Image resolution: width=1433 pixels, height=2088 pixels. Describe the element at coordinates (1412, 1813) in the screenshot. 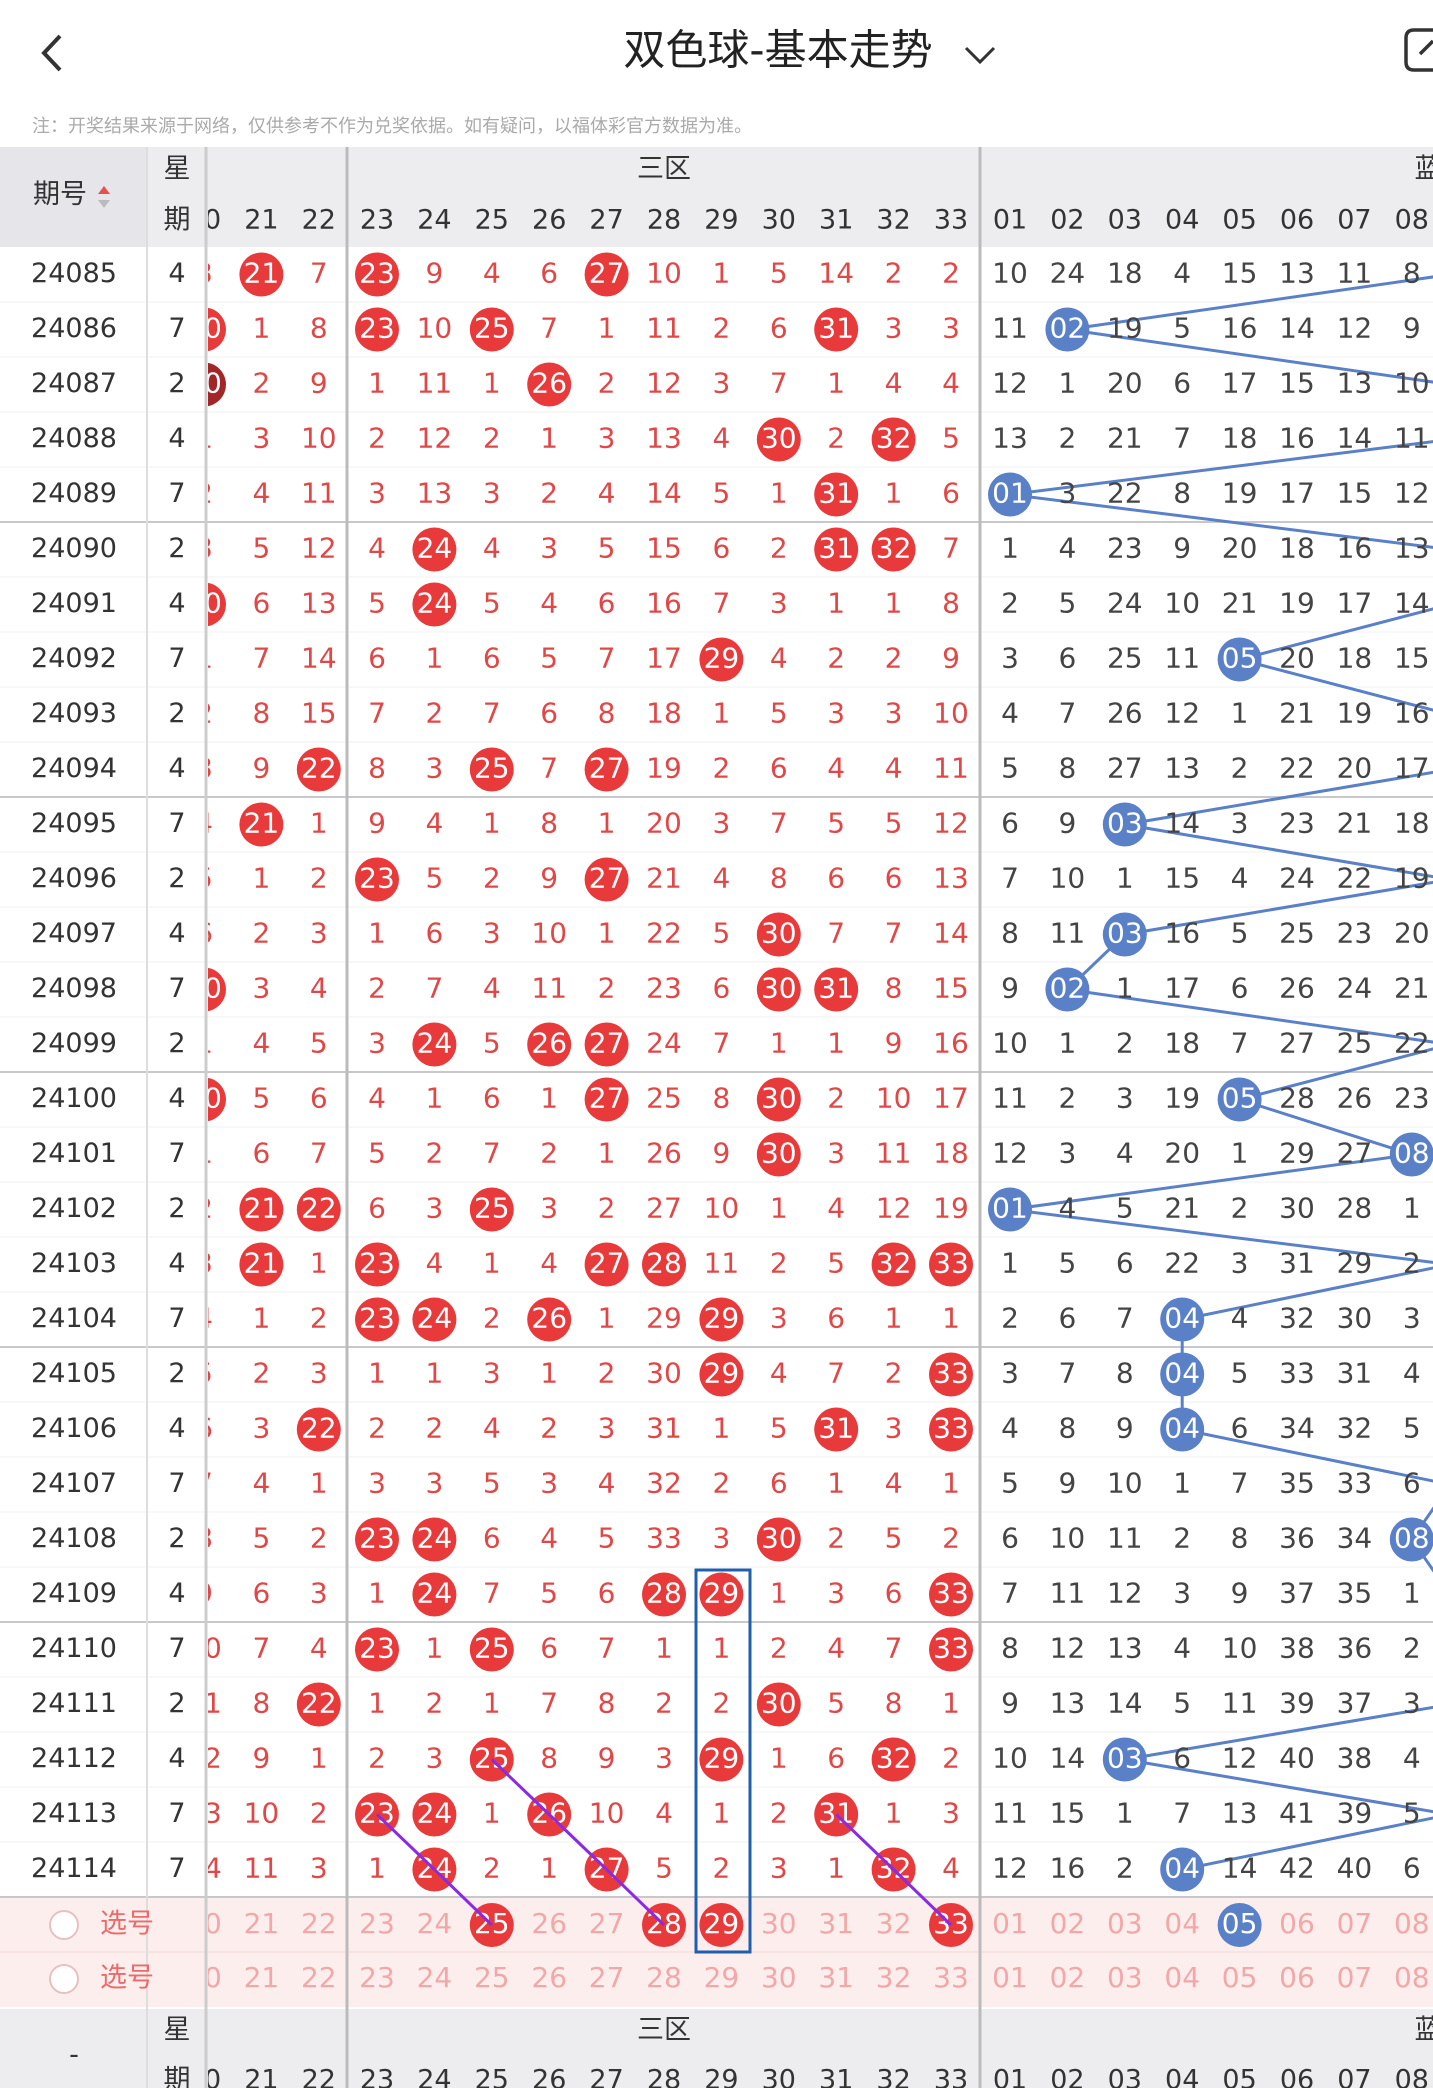

I see `blue-omission: 5` at that location.